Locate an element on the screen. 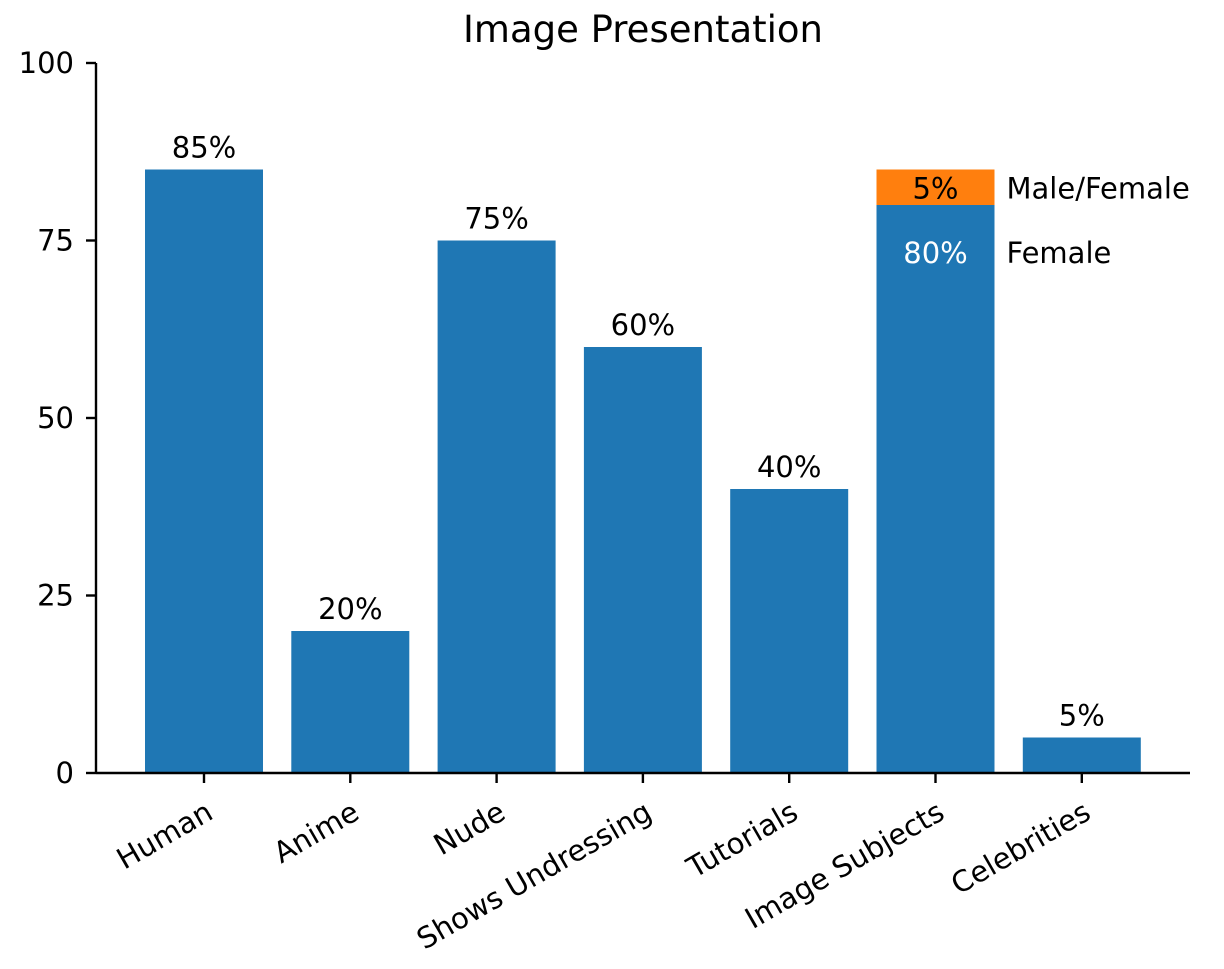 The image size is (1224, 969). x-tick-label-human: Human is located at coordinates (165, 835).